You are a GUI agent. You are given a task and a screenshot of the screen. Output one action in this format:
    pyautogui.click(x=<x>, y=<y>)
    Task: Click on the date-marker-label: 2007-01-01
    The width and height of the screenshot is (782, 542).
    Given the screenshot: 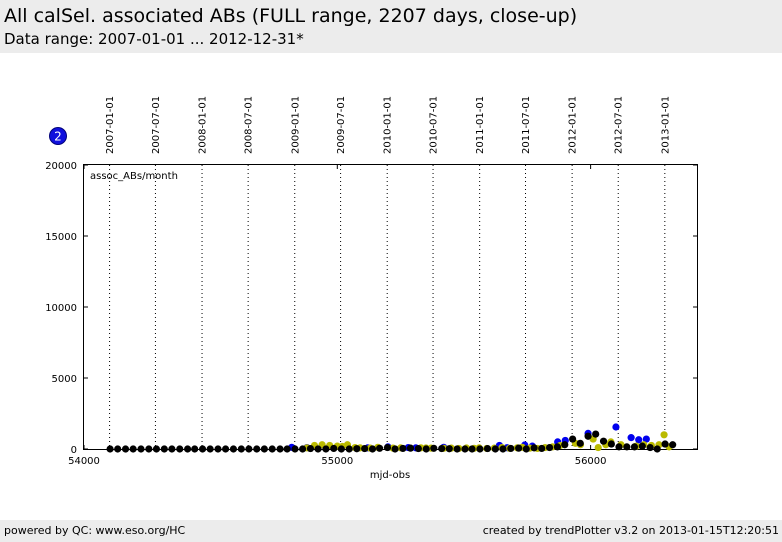 What is the action you would take?
    pyautogui.click(x=110, y=125)
    